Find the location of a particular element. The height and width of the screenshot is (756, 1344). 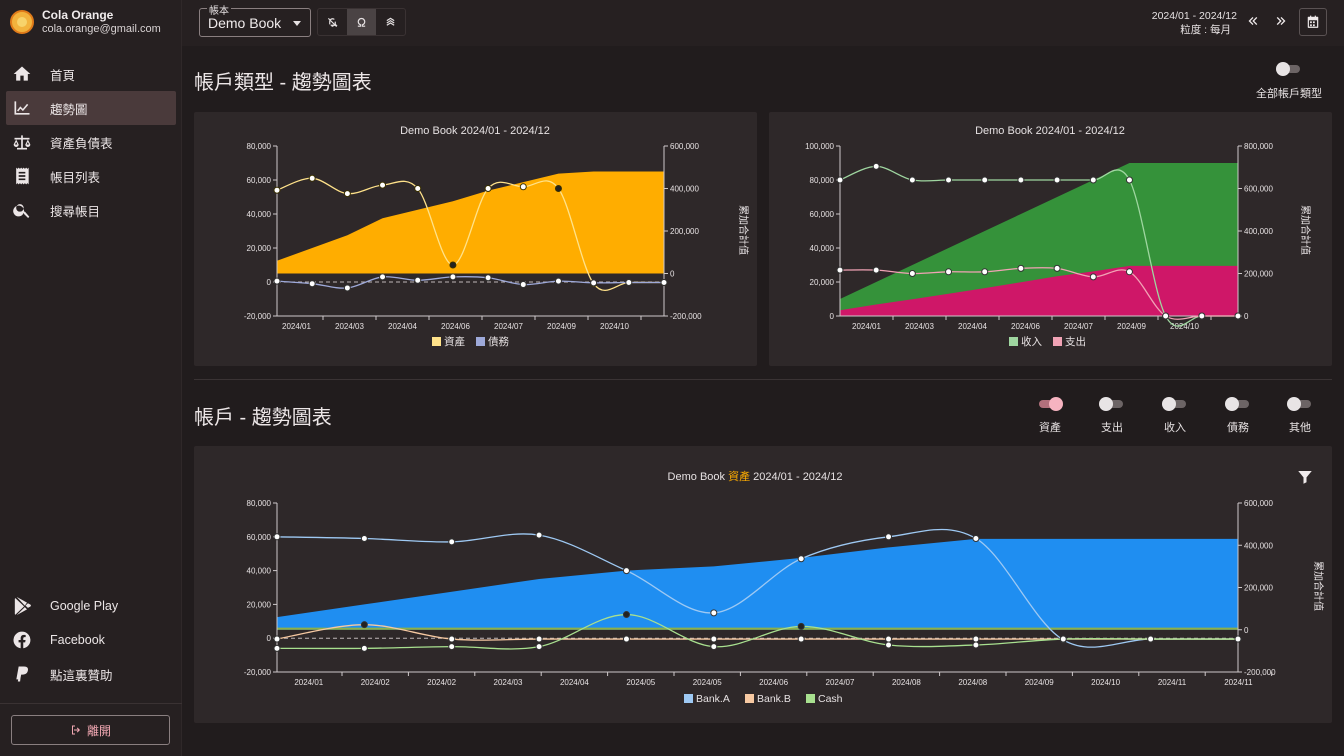

nav-item-balance-sheet: 資產負債表 is located at coordinates (91, 142).